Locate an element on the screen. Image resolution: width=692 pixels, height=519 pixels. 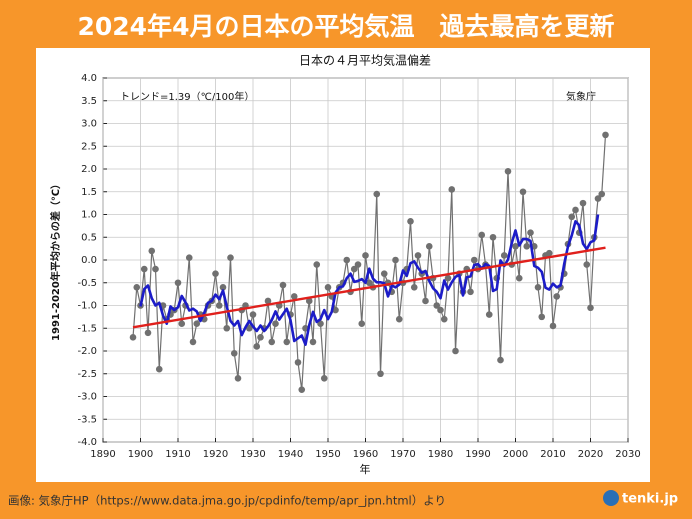
x-tick-label: 2010 is located at coordinates (552, 454).